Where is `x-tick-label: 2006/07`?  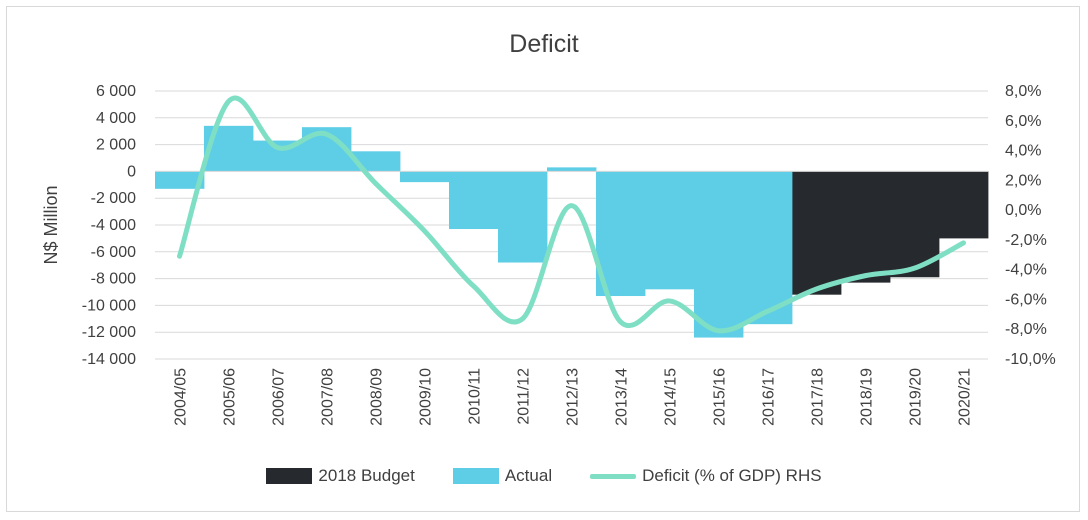
x-tick-label: 2006/07 is located at coordinates (279, 397).